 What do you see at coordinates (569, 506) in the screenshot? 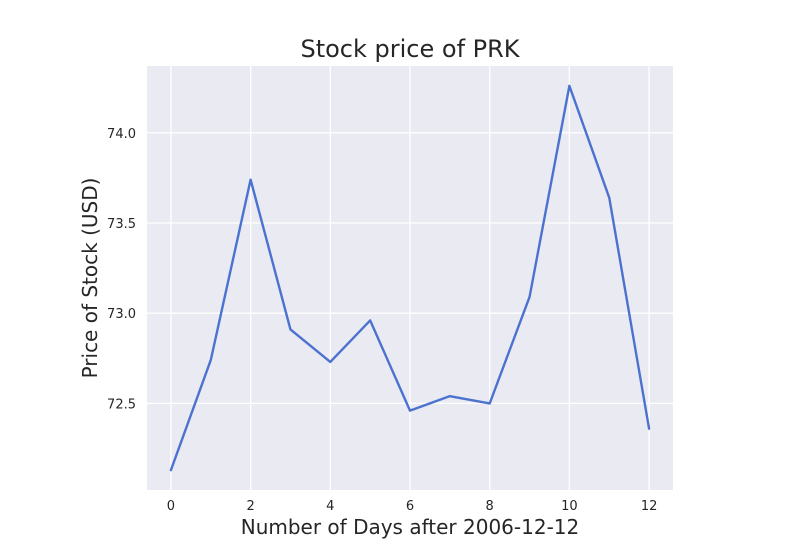
I see `x-tick-label: 10` at bounding box center [569, 506].